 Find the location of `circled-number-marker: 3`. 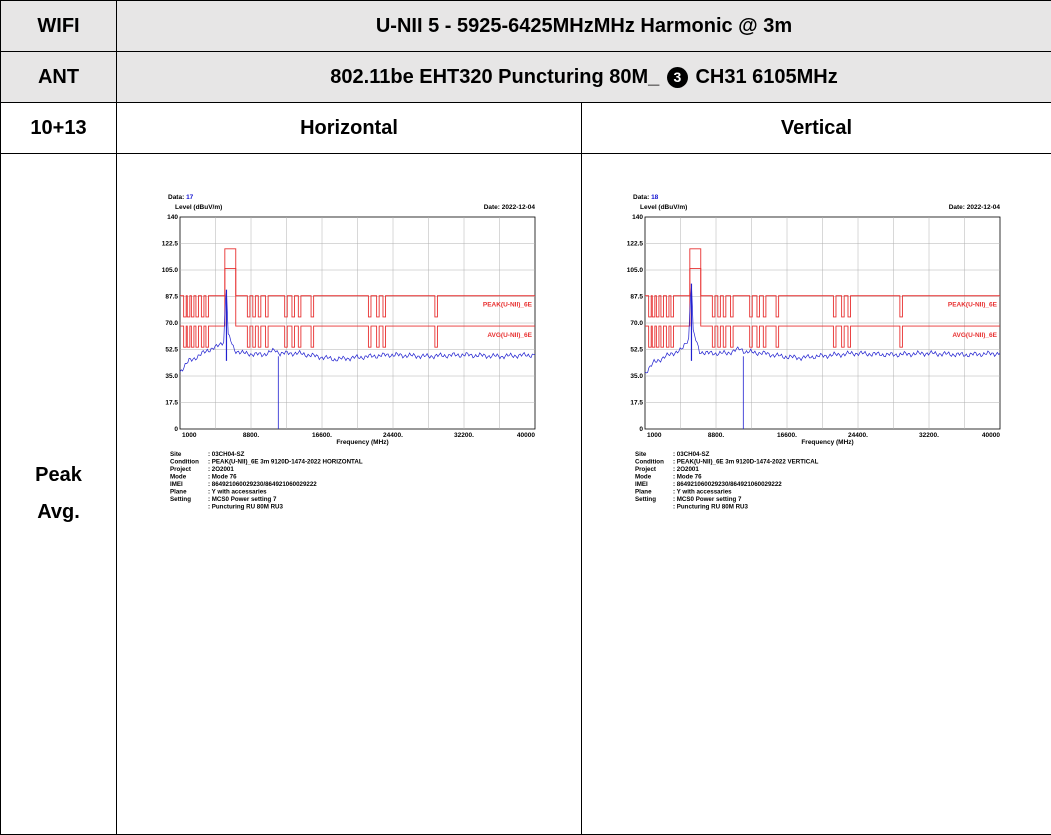

circled-number-marker: 3 is located at coordinates (677, 77).